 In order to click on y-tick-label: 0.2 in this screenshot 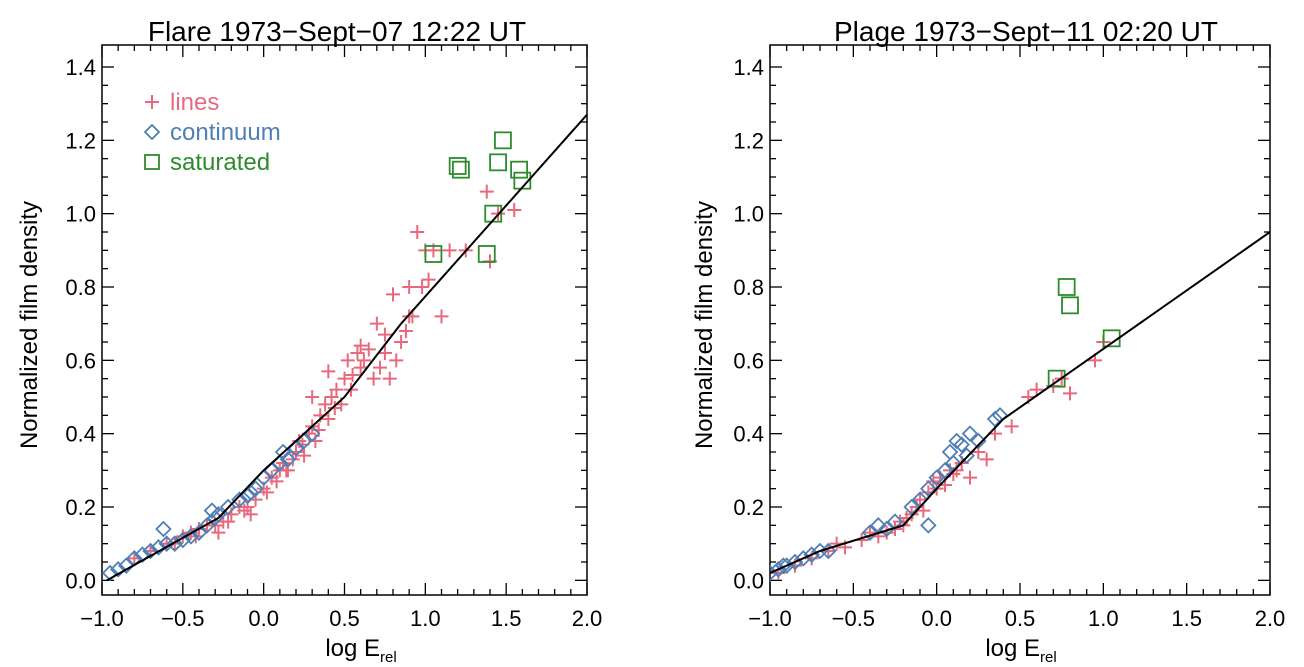, I will do `click(748, 507)`.